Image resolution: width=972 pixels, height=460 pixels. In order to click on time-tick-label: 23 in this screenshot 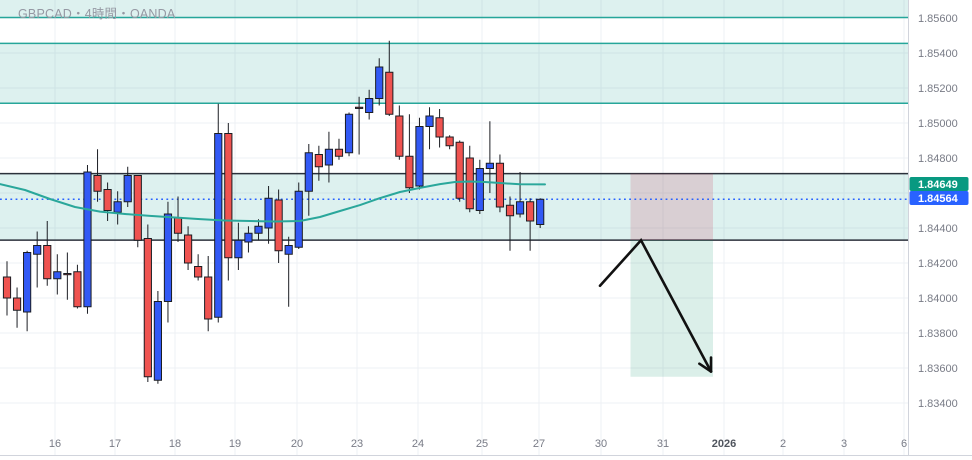, I will do `click(357, 444)`.